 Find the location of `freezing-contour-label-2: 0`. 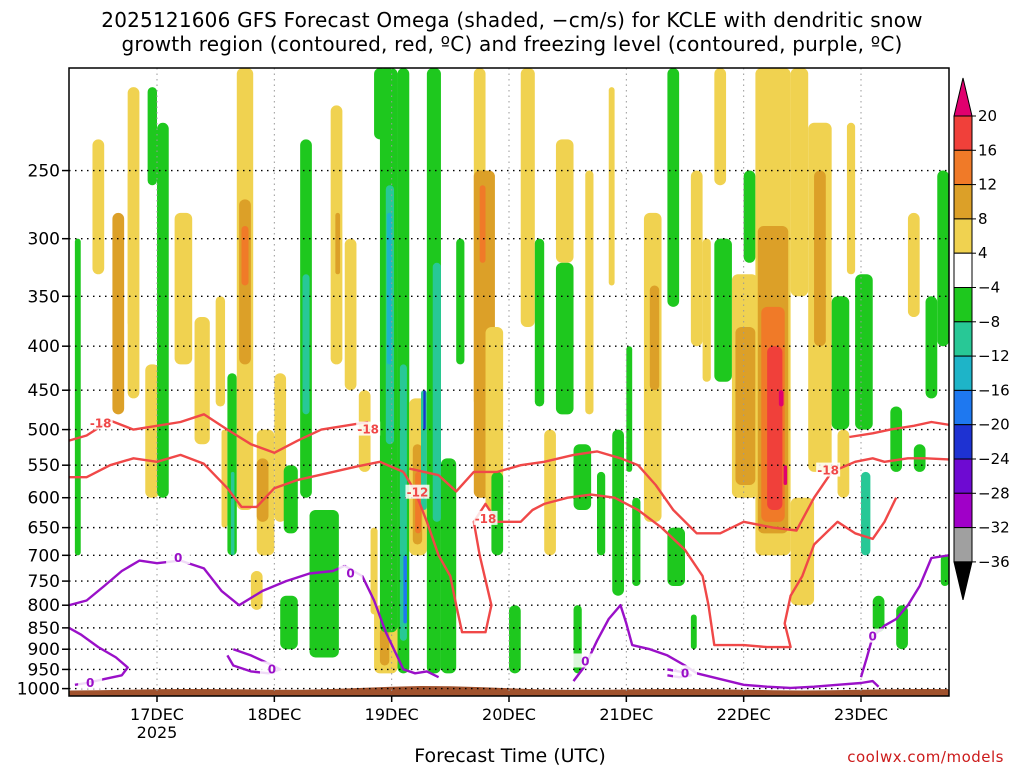

freezing-contour-label-2: 0 is located at coordinates (90, 683).